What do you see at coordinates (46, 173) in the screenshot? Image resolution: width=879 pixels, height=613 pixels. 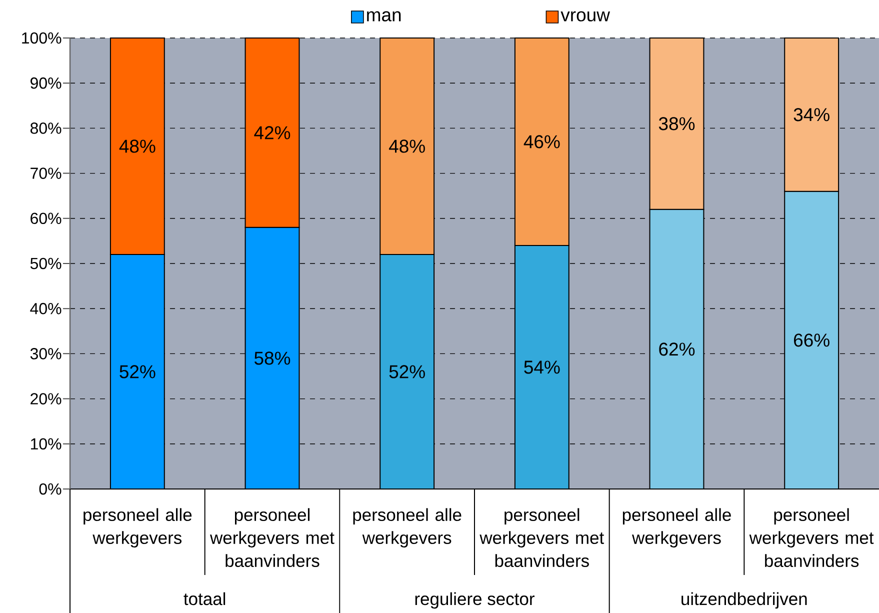 I see `y-tick-label: 70%` at bounding box center [46, 173].